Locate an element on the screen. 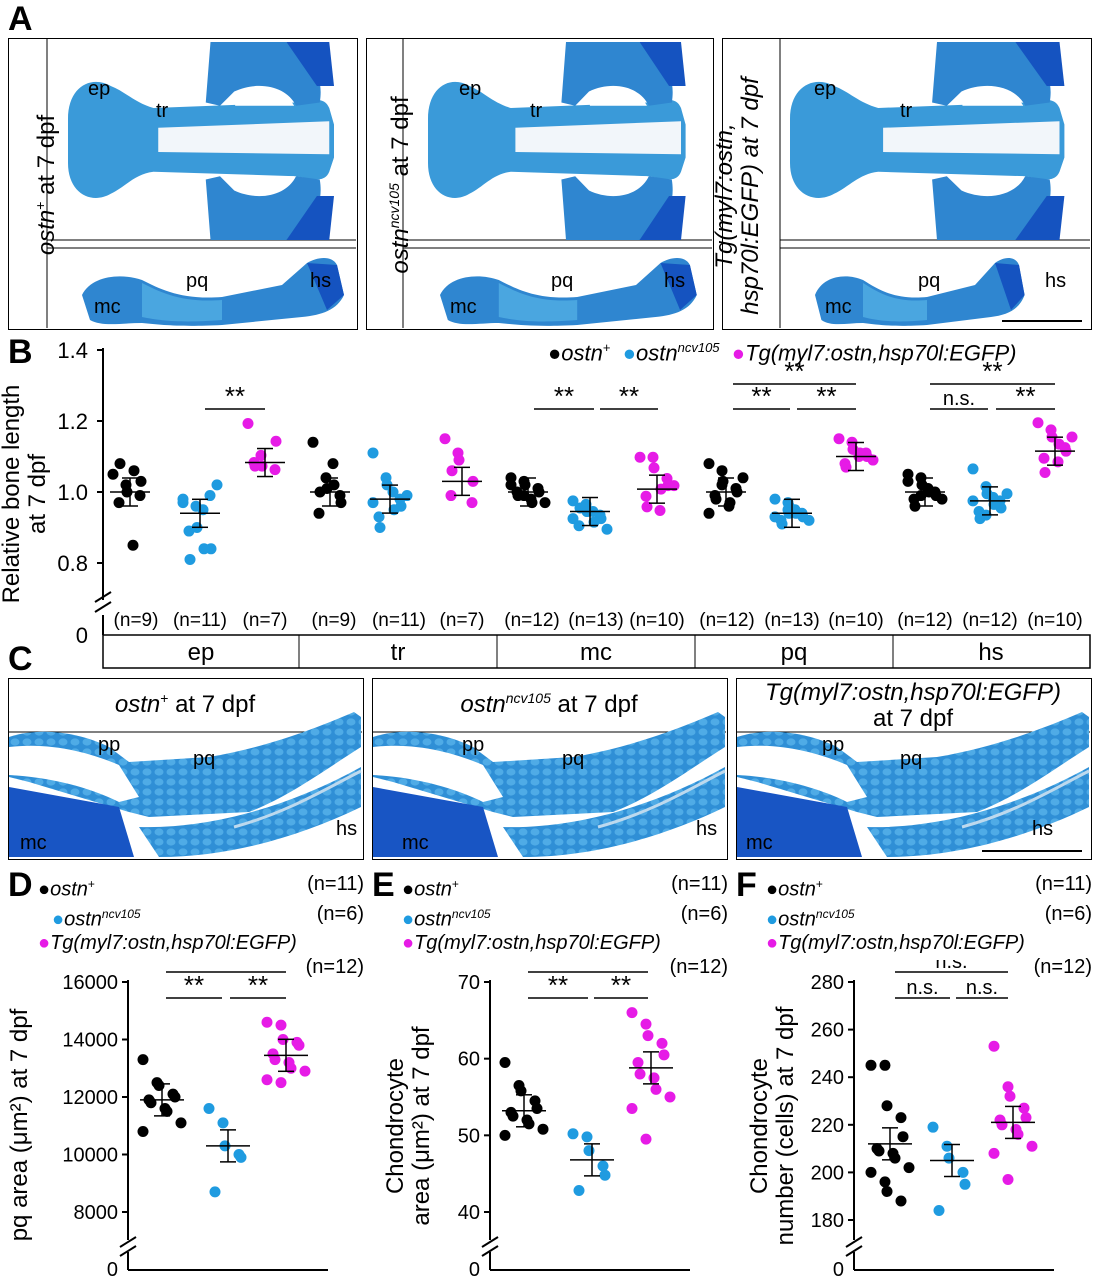  chartE-tick-label: 60 is located at coordinates (469, 1060).